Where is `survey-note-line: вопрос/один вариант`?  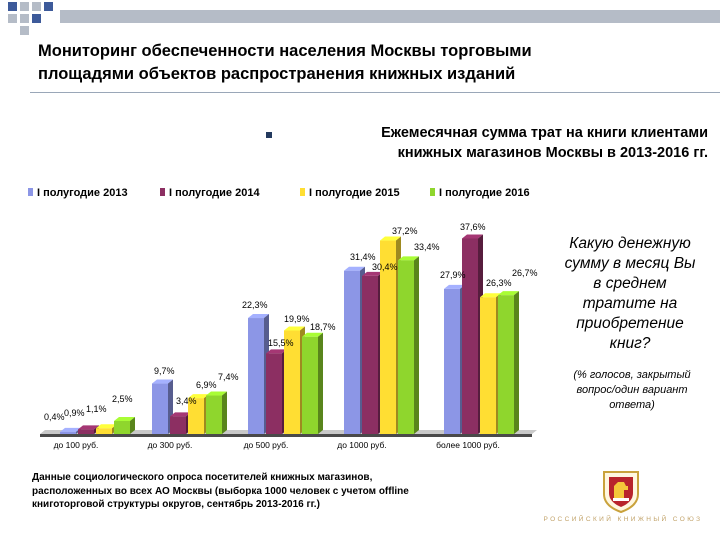
survey-note-line: вопрос/один вариант is located at coordinates (632, 390).